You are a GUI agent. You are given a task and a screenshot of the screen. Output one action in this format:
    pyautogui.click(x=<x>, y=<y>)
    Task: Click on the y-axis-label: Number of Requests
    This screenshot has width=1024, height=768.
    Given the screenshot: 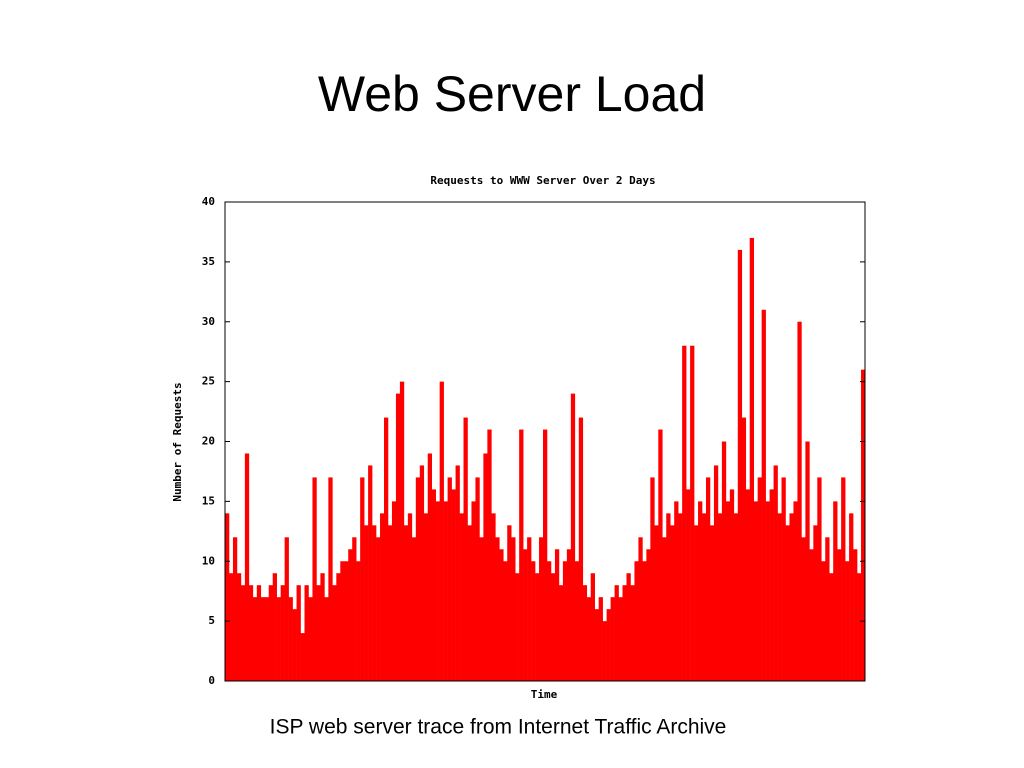 What is the action you would take?
    pyautogui.click(x=177, y=441)
    